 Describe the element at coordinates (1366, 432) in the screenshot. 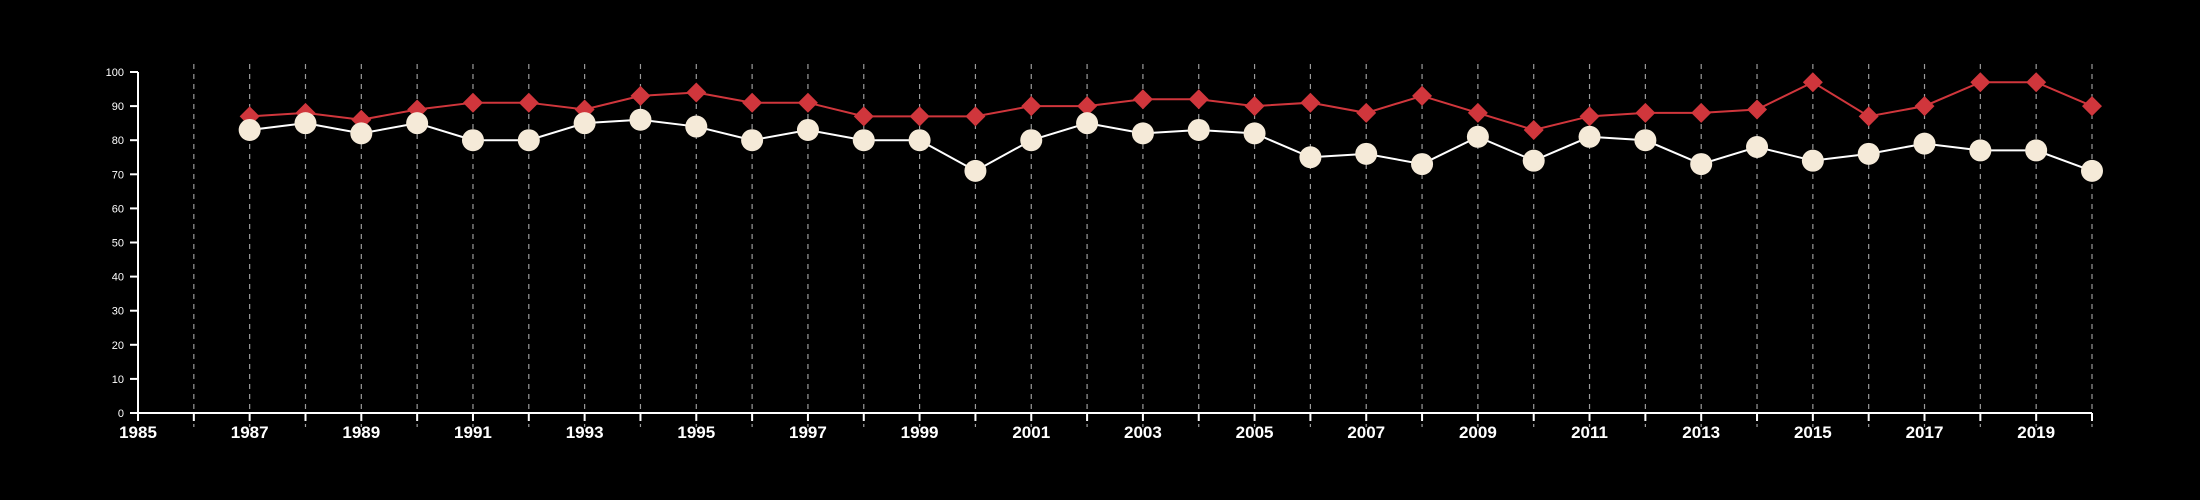

I see `x-tick-label: 2007` at that location.